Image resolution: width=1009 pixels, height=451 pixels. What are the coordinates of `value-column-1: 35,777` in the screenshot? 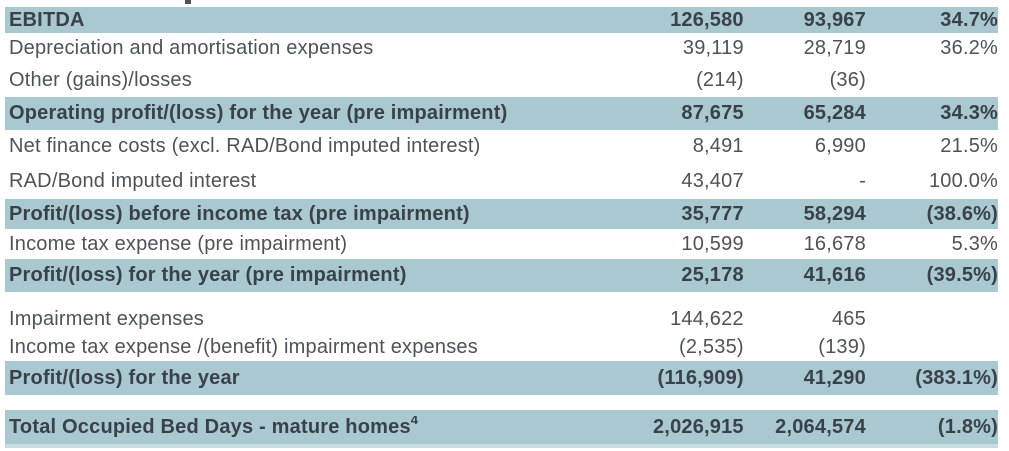 It's located at (712, 213).